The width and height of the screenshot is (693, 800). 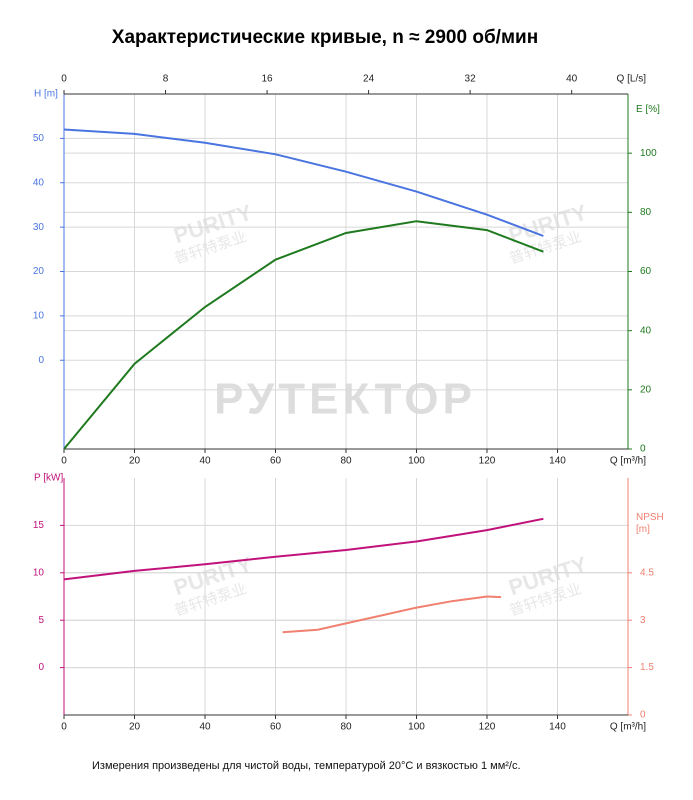 I want to click on y-tick-label: 15, so click(x=39, y=525).